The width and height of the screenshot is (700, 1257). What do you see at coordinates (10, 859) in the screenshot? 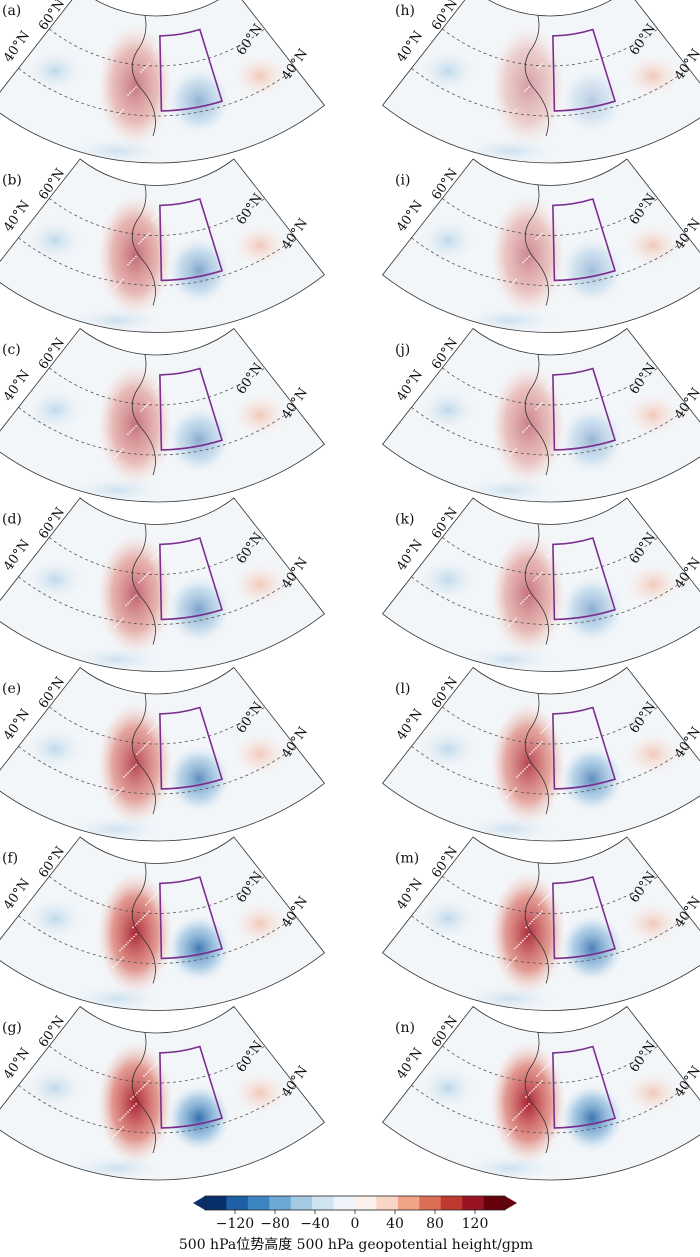
I see `panel-label: (f)` at bounding box center [10, 859].